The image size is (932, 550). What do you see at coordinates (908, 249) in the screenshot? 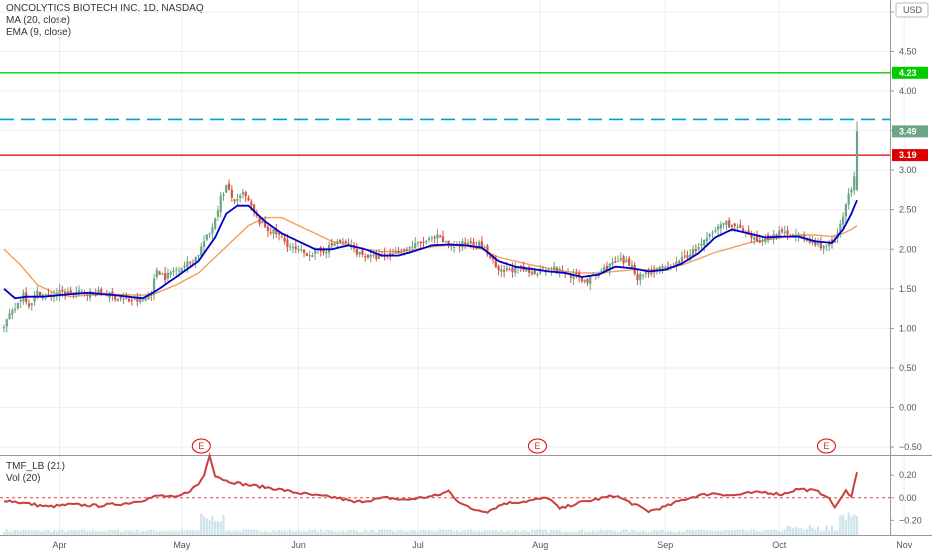
I see `price-tick-label: 2.00` at bounding box center [908, 249].